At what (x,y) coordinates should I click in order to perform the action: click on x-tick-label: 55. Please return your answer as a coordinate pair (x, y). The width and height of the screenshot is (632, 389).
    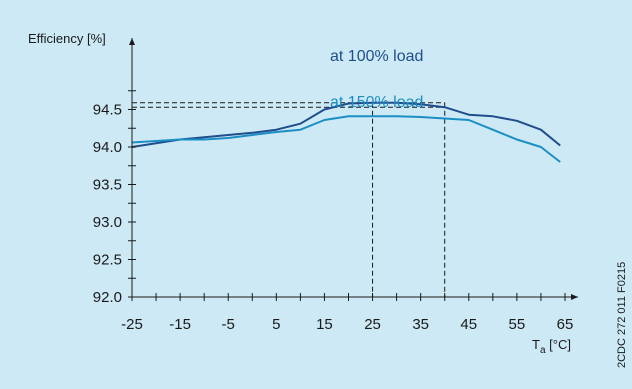
    Looking at the image, I should click on (517, 324).